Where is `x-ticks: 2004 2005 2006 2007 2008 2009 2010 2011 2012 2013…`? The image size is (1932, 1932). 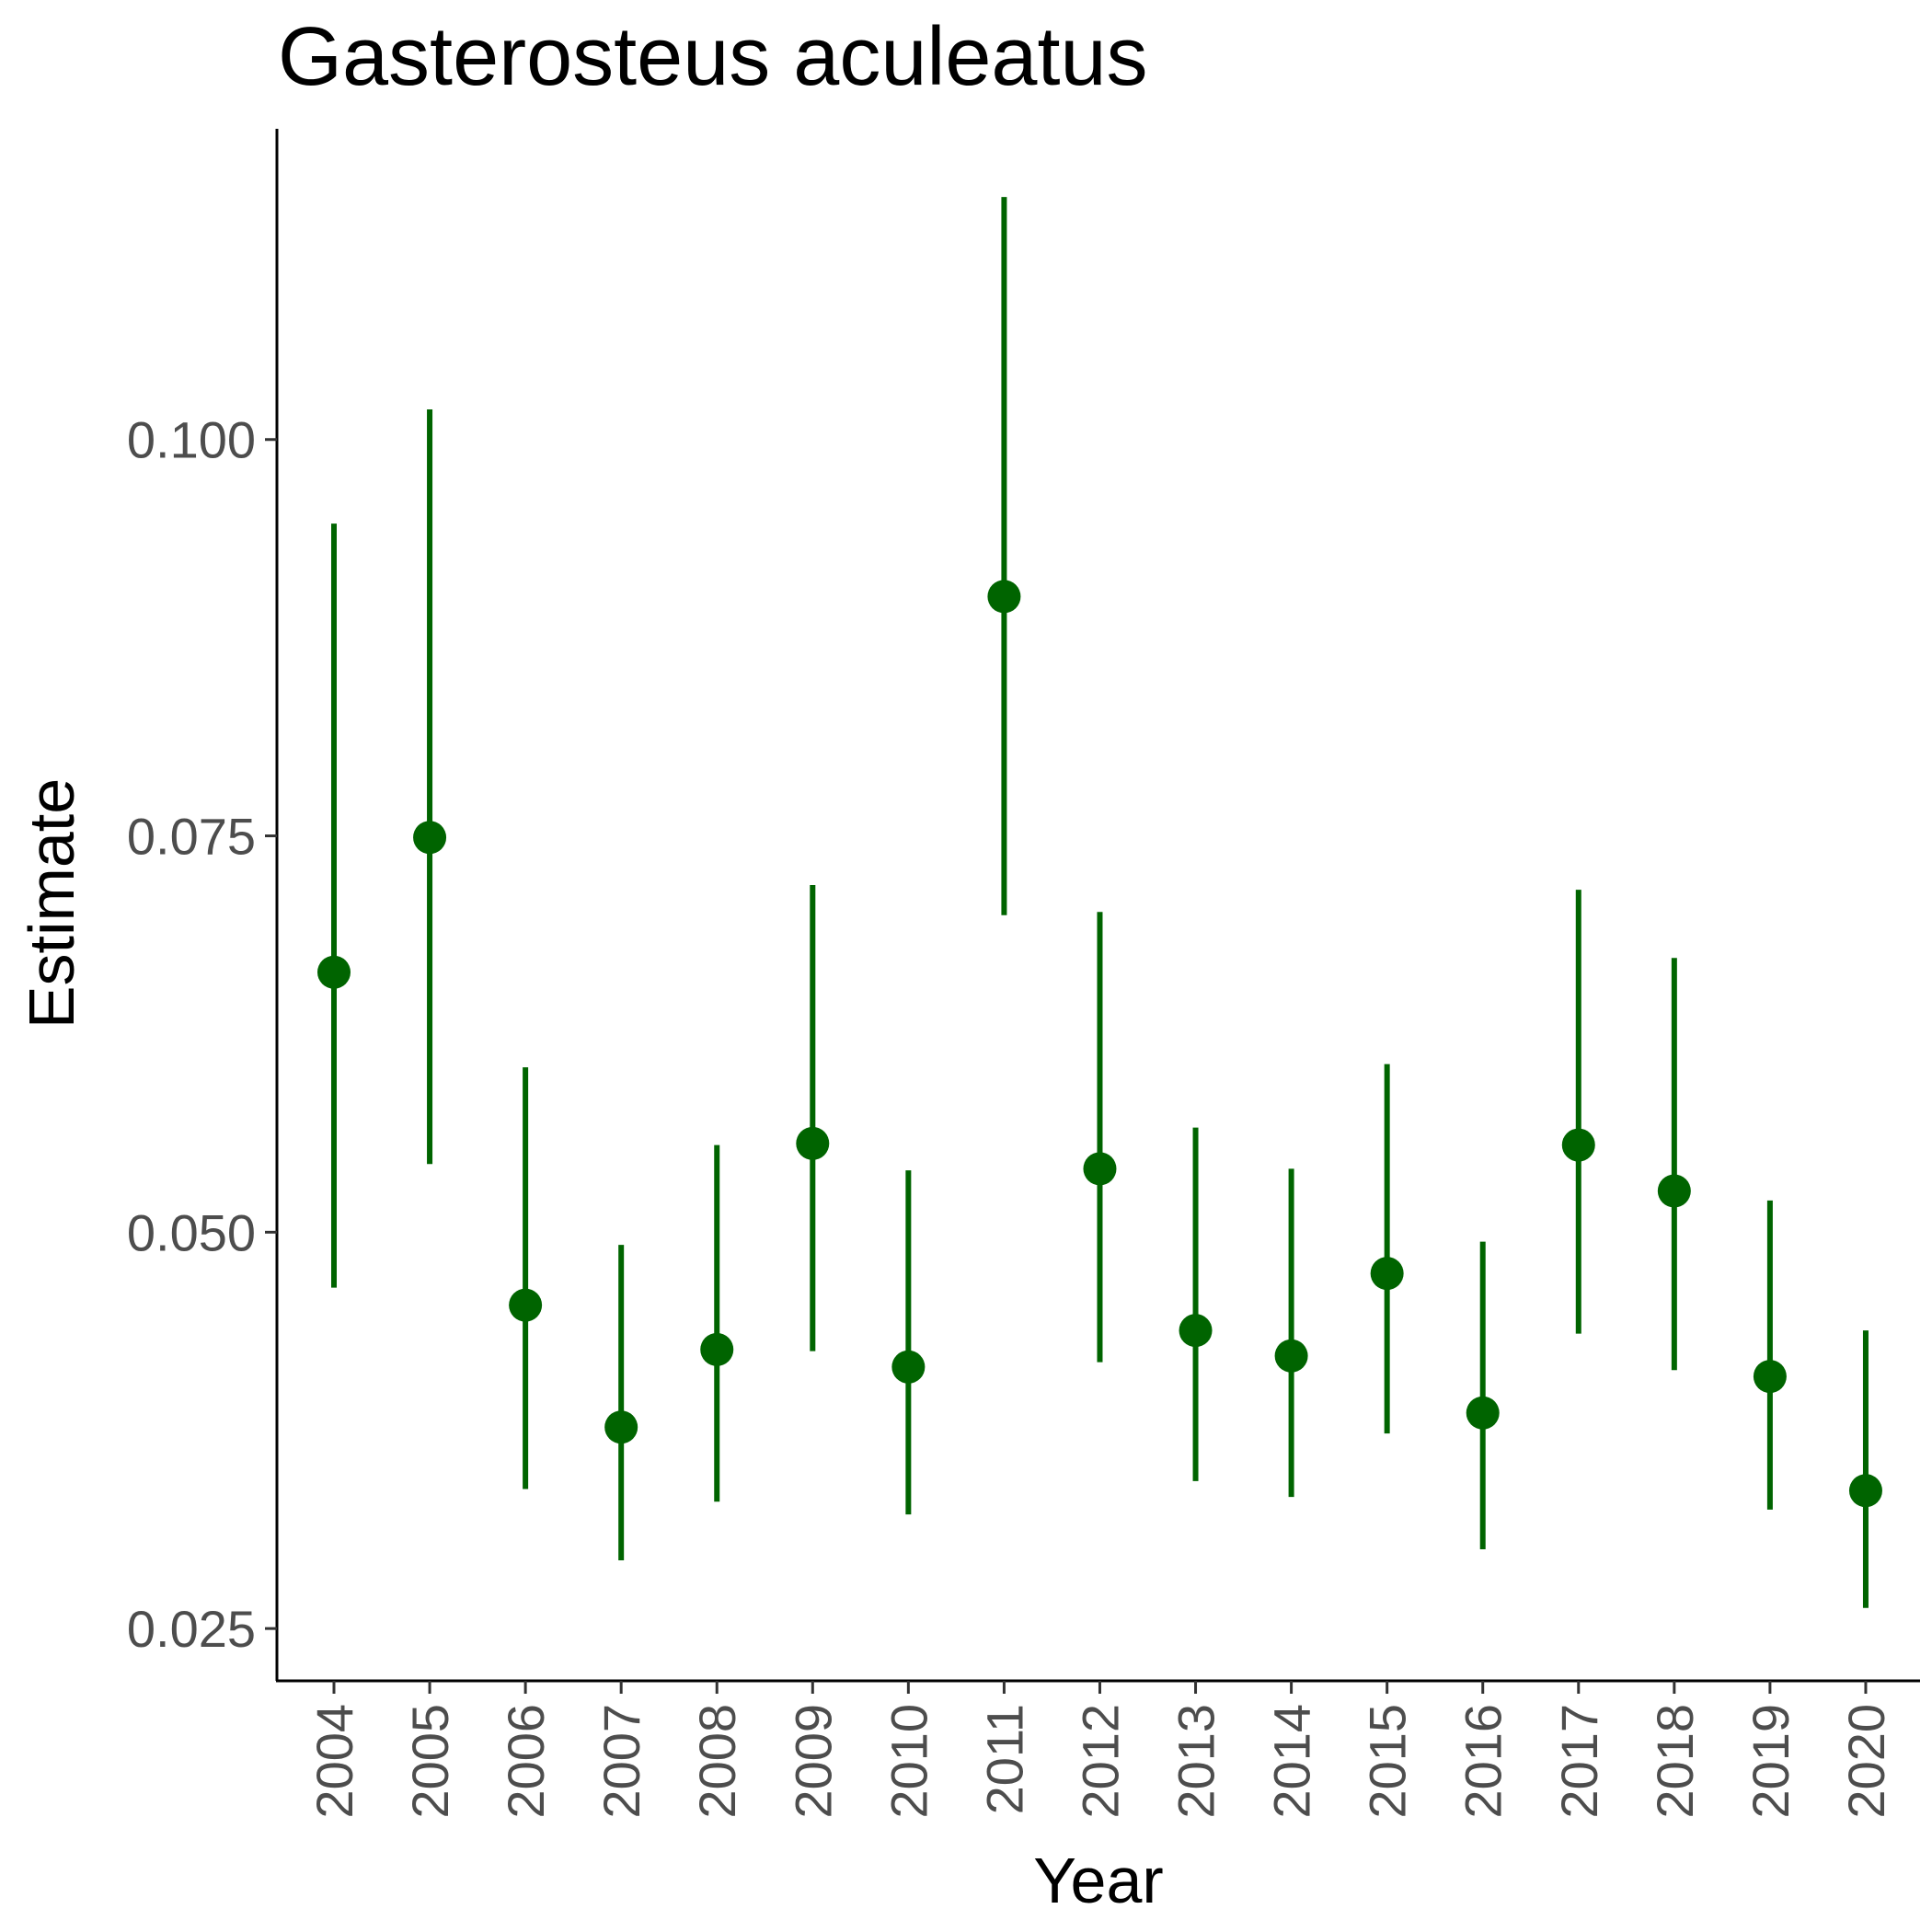 x-ticks: 2004 2005 2006 2007 2008 2009 2010 2011 2012 2013… is located at coordinates (1100, 1750).